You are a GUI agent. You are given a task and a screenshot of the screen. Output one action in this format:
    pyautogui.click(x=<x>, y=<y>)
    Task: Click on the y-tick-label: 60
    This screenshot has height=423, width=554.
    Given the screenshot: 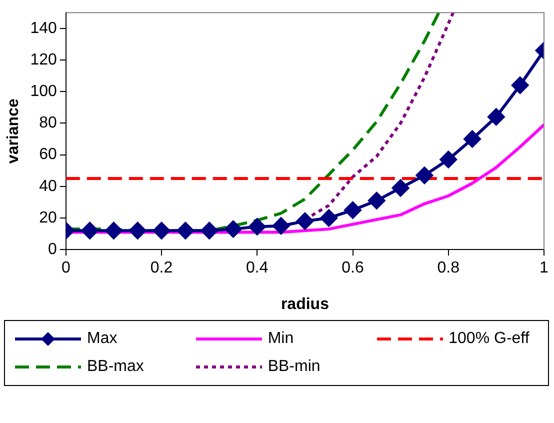 What is the action you would take?
    pyautogui.click(x=48, y=155)
    